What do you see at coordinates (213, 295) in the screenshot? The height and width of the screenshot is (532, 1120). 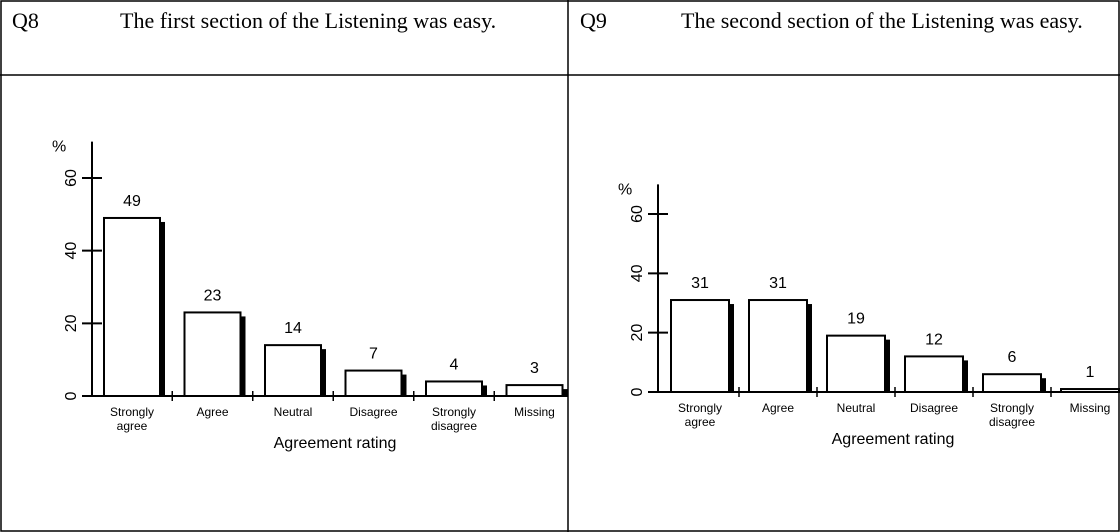 I see `data-label: 23` at bounding box center [213, 295].